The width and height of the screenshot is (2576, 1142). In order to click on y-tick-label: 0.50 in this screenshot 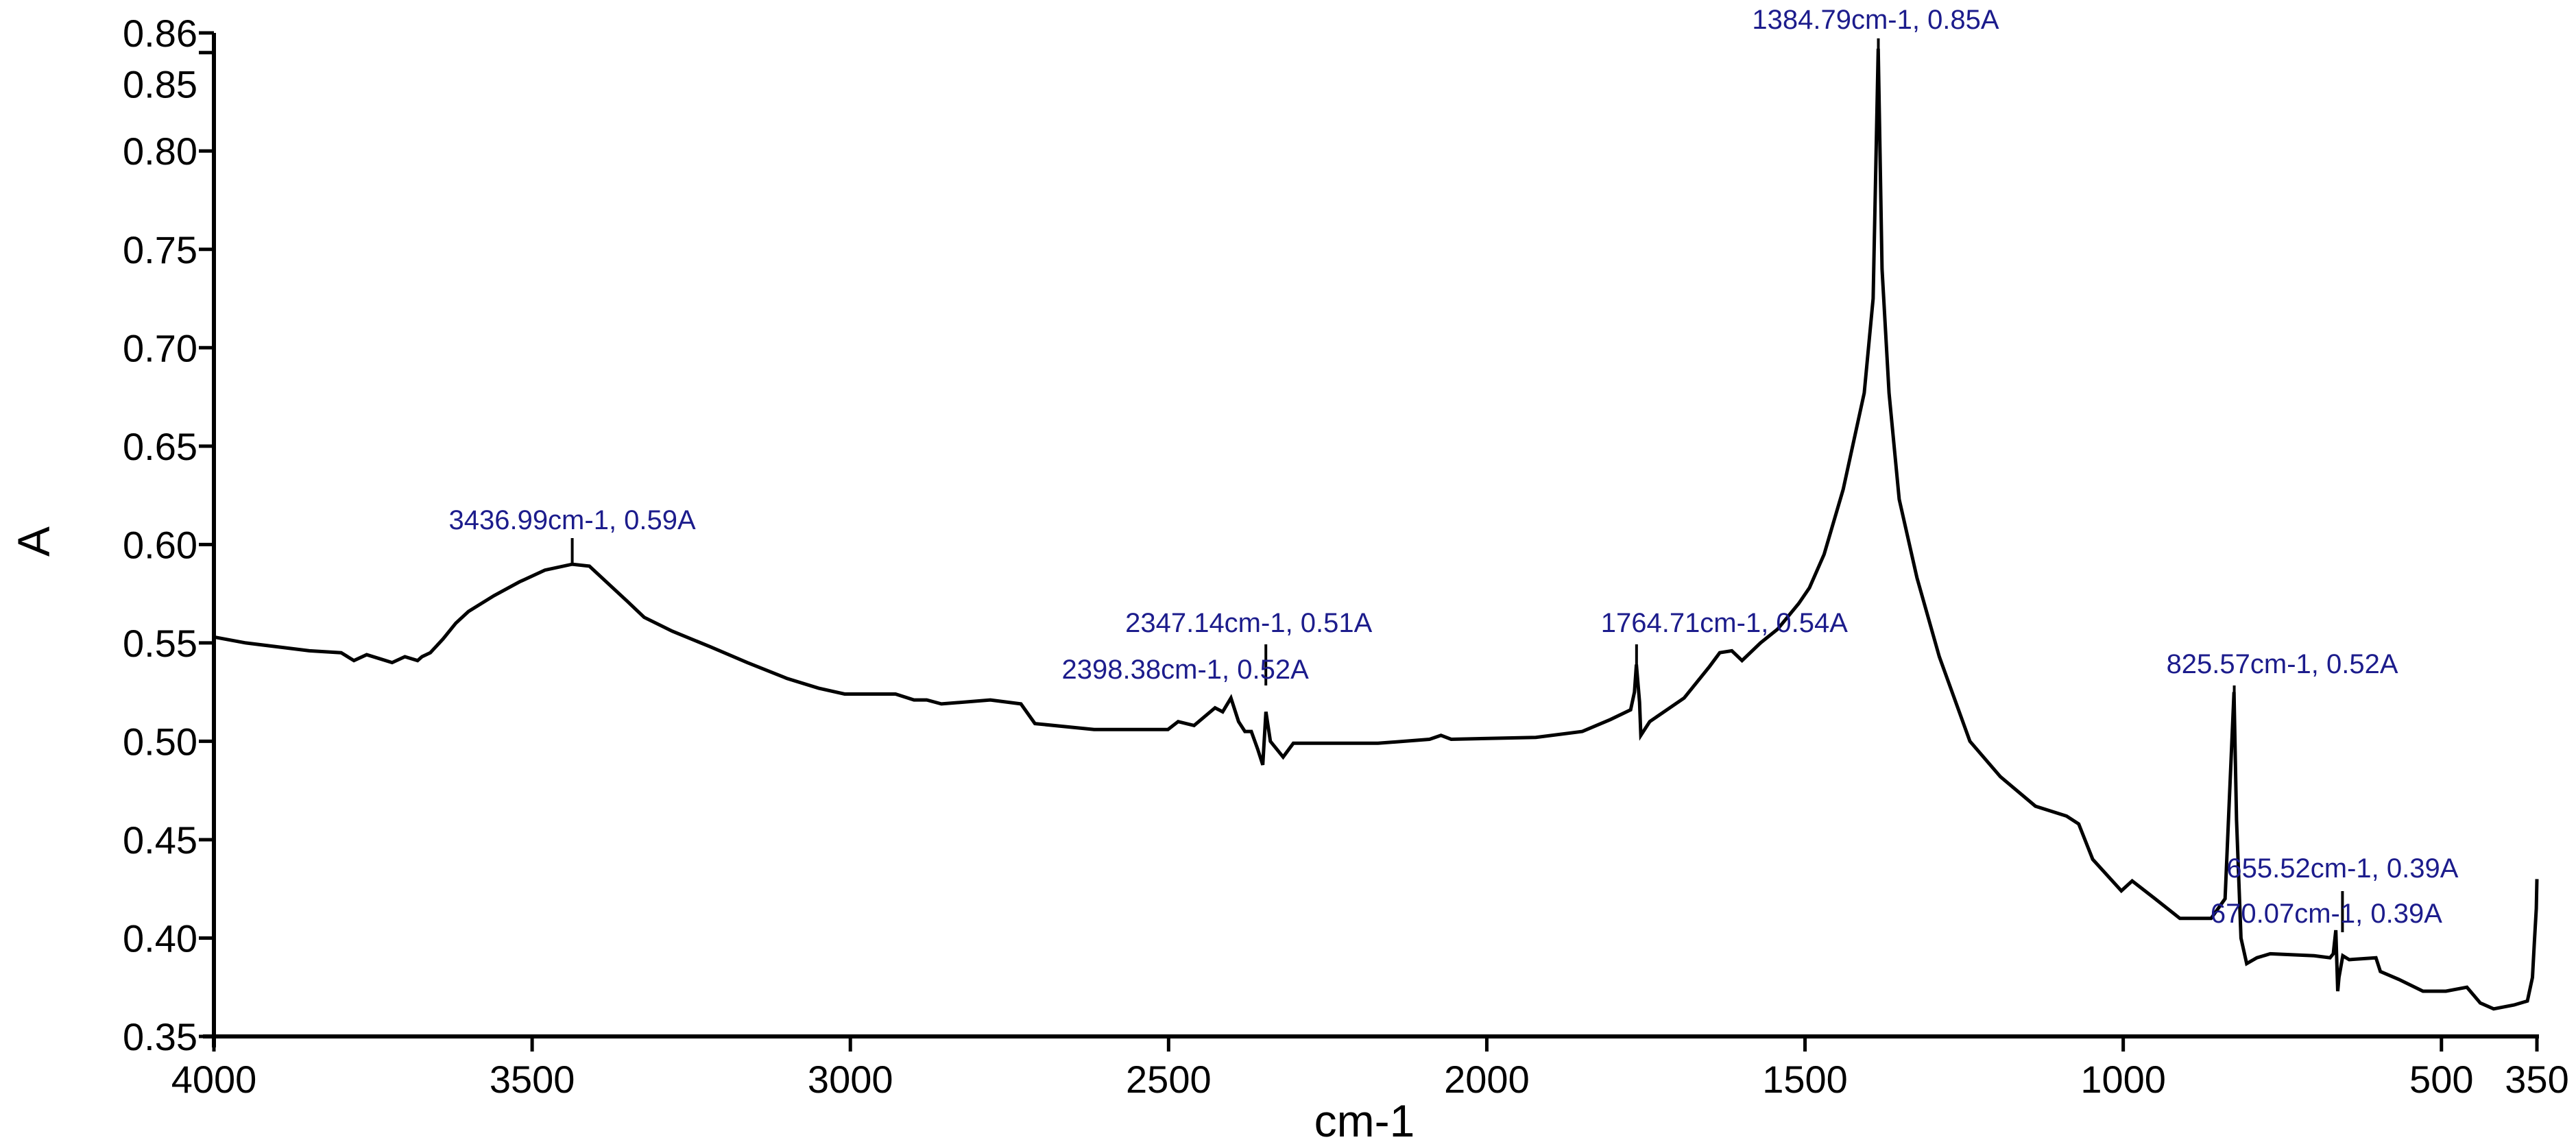, I will do `click(160, 742)`.